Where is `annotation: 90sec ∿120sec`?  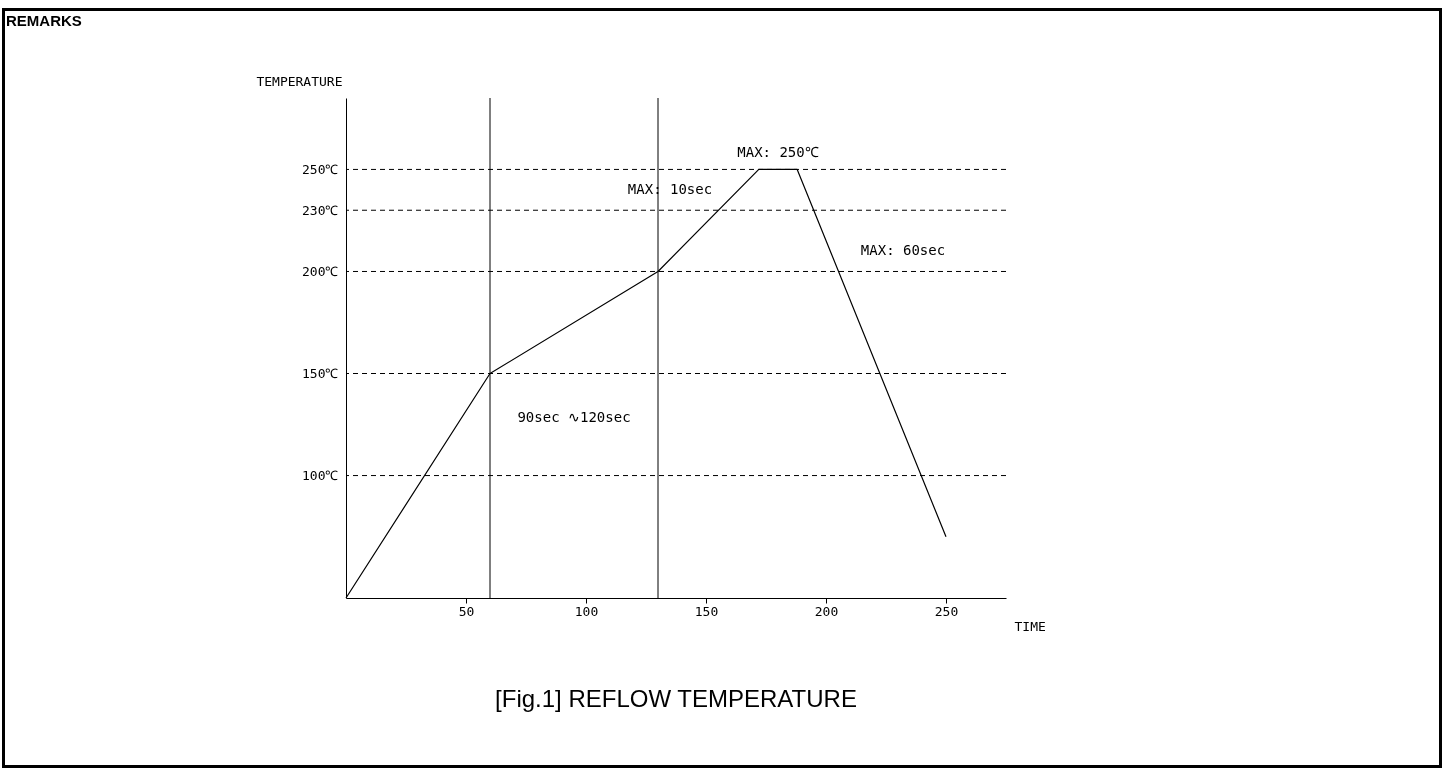 annotation: 90sec ∿120sec is located at coordinates (574, 417).